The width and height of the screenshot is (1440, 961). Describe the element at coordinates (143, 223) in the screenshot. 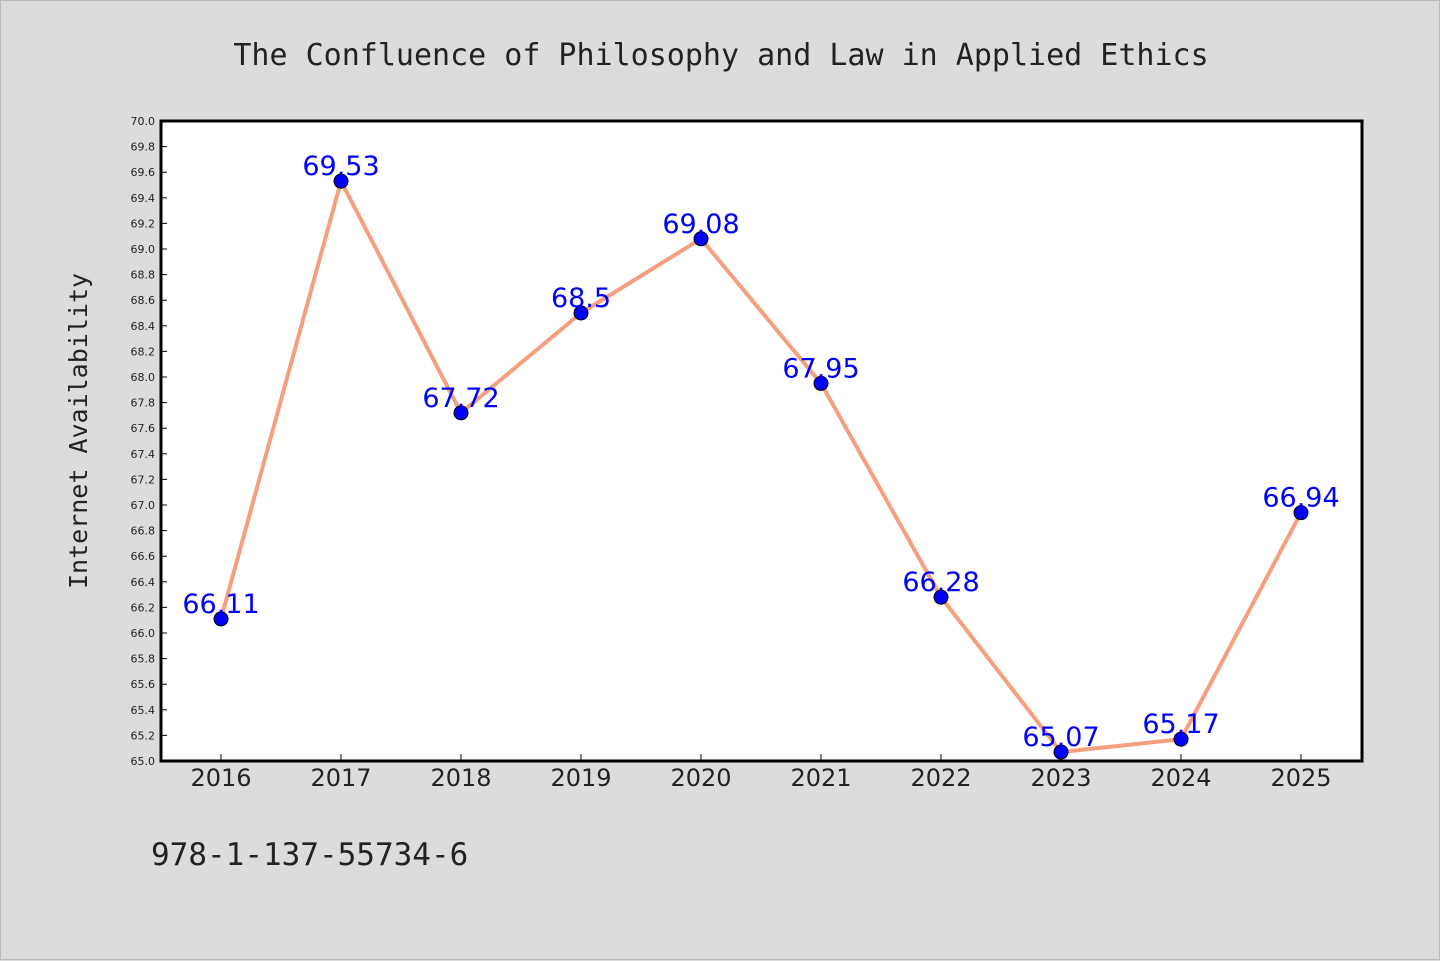

I see `y-tick-label: 69.2` at that location.